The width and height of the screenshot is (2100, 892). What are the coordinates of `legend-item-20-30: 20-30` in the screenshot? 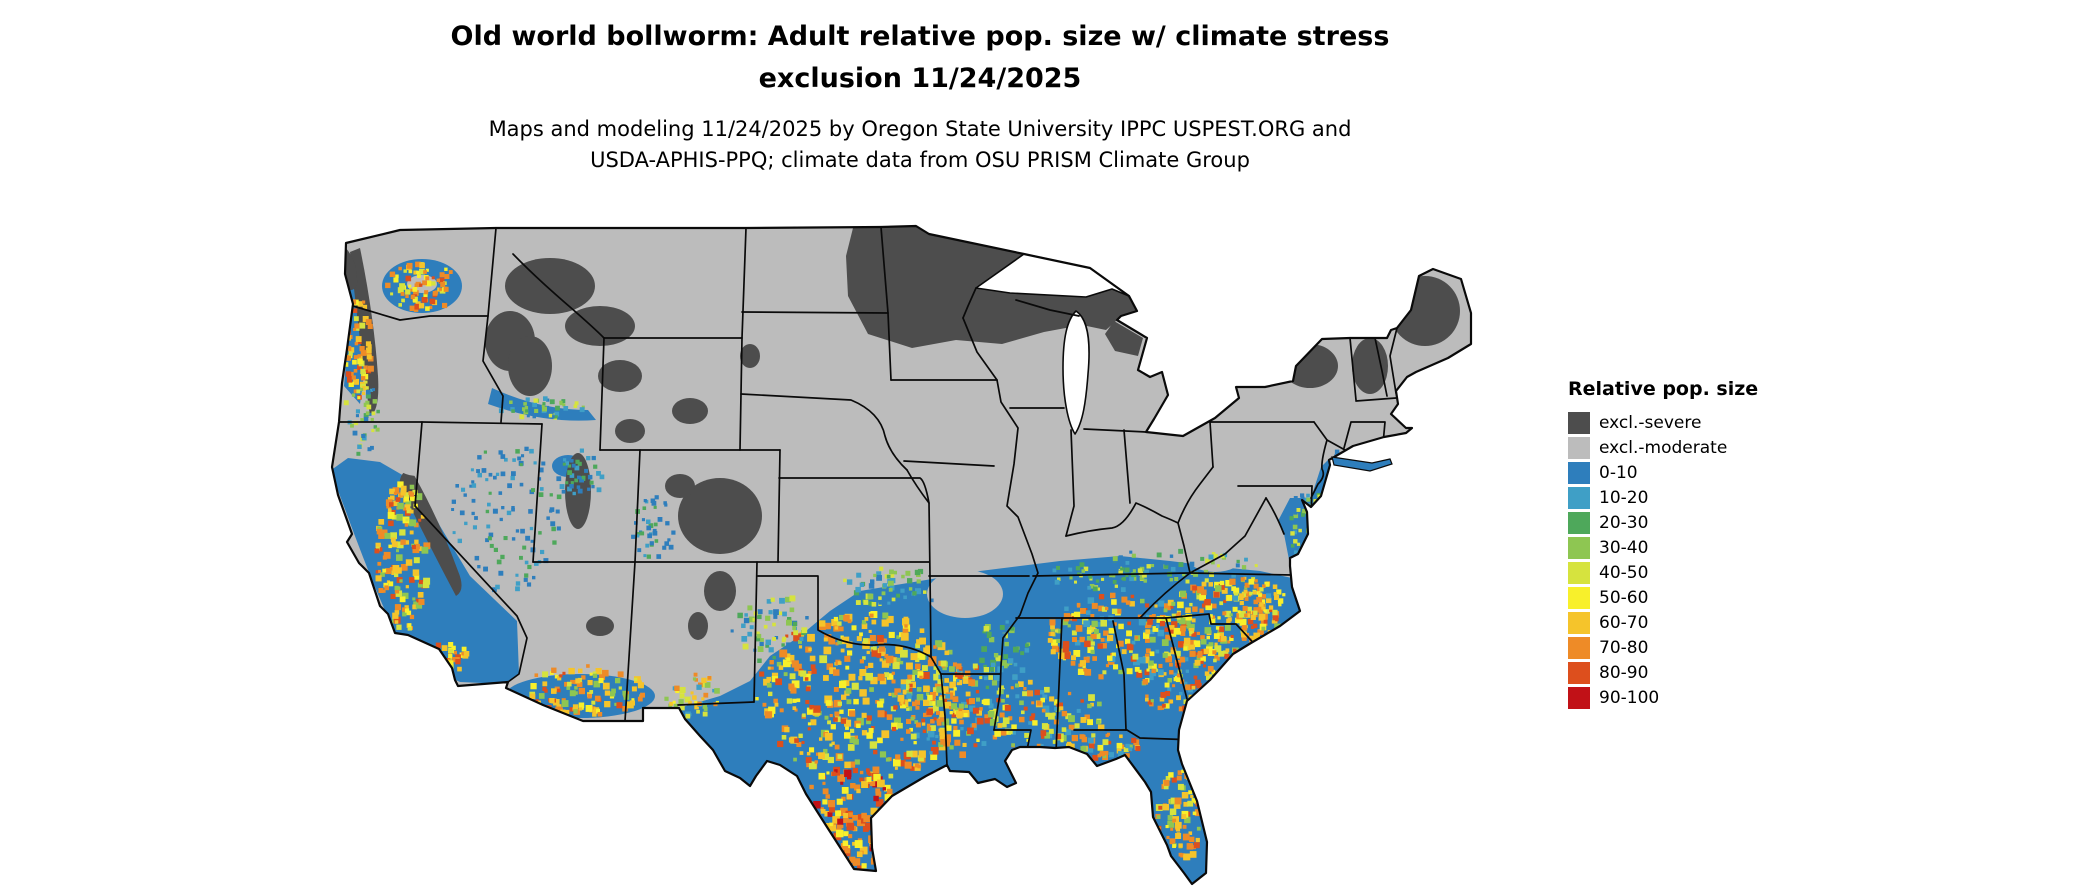 It's located at (1688, 522).